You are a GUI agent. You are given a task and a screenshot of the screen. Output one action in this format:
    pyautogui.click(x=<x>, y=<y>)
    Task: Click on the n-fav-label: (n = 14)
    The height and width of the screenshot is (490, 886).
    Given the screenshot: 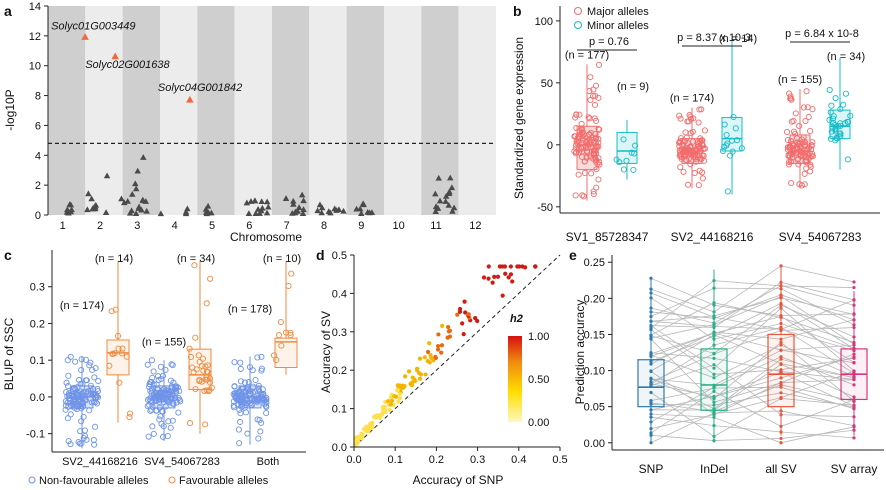 What is the action you would take?
    pyautogui.click(x=114, y=259)
    